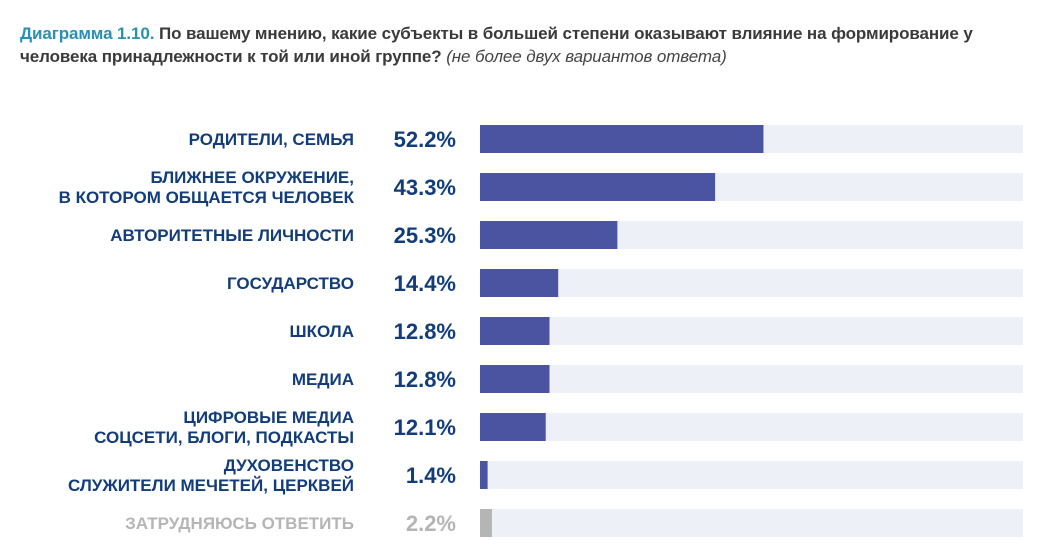 The height and width of the screenshot is (553, 1042). What do you see at coordinates (289, 465) in the screenshot?
I see `category-label: ДУХОВЕНСТВО` at bounding box center [289, 465].